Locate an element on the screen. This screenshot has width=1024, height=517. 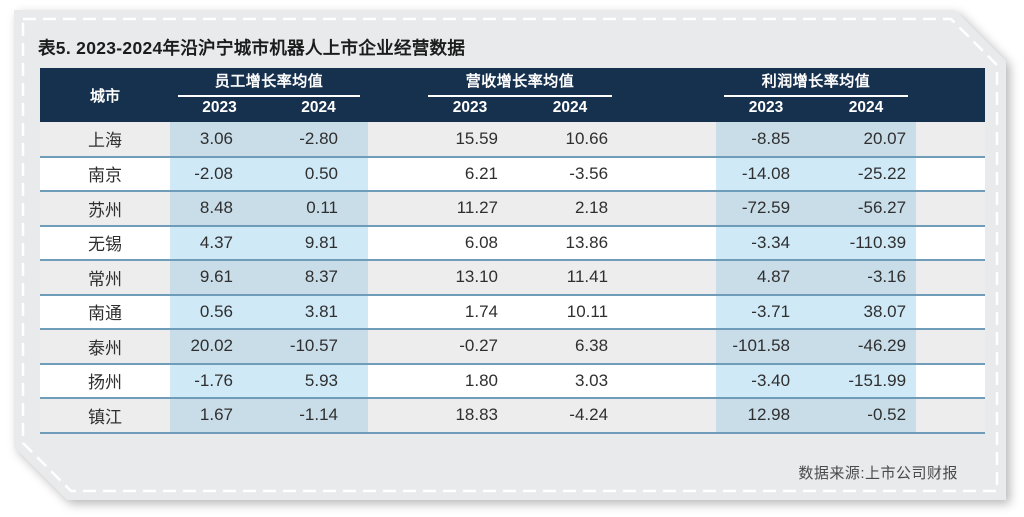
employee-2023-cell: 3.06 is located at coordinates (219, 139).